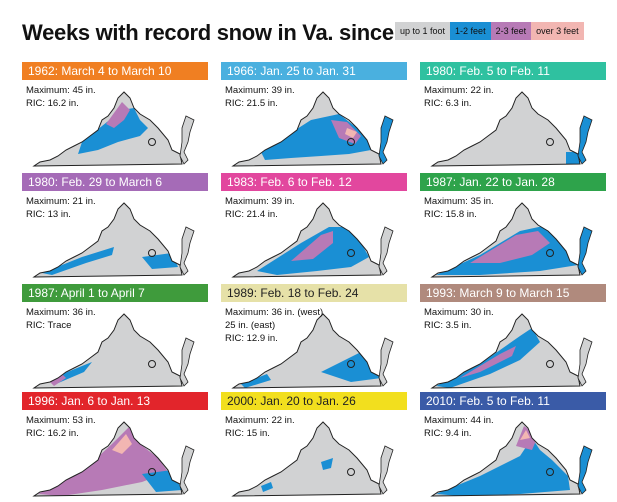  I want to click on panel-banner: 1966: Jan. 25 to Jan. 31, so click(314, 71).